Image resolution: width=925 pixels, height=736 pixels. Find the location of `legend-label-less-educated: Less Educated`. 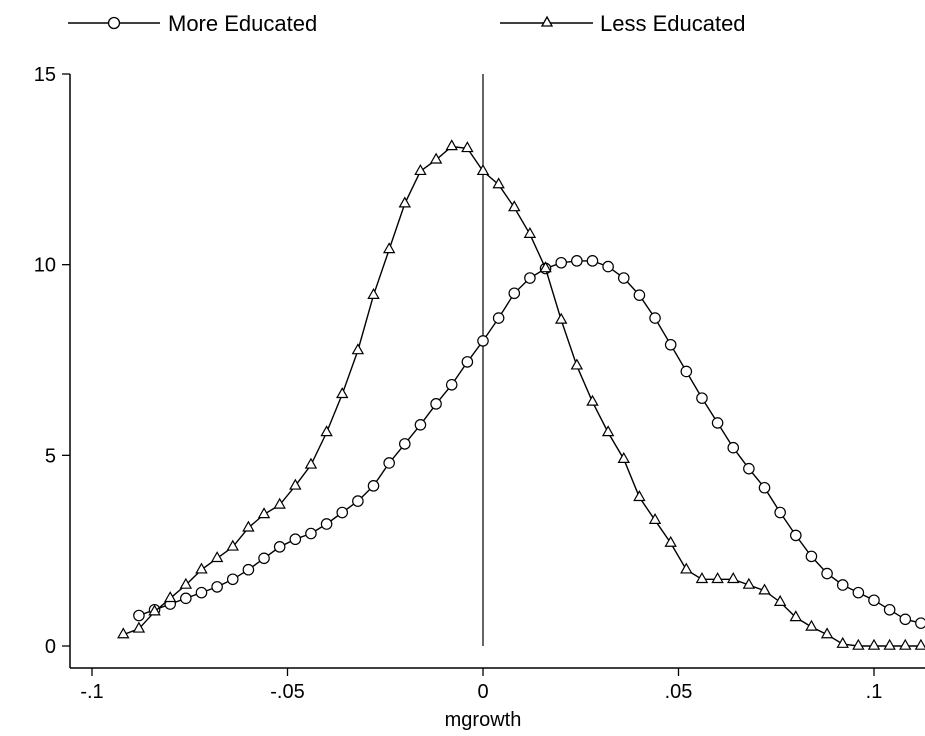

legend-label-less-educated: Less Educated is located at coordinates (673, 23).